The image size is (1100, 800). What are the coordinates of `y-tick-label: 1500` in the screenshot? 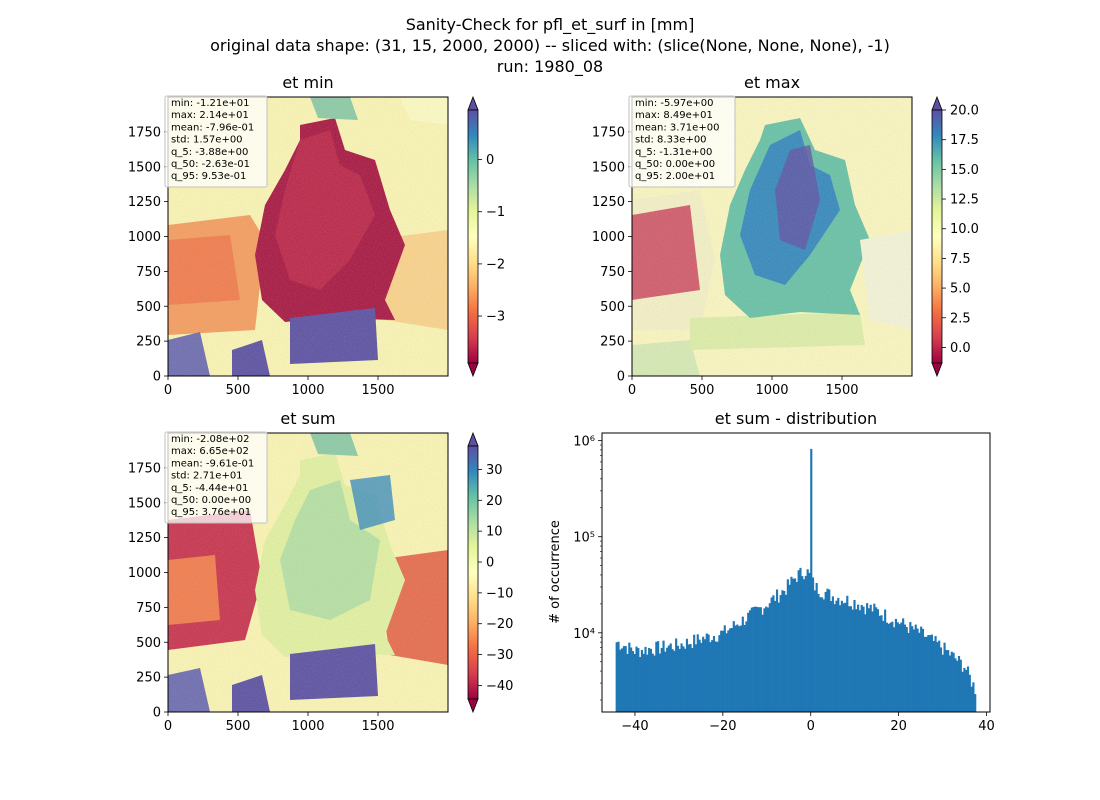 It's located at (144, 167).